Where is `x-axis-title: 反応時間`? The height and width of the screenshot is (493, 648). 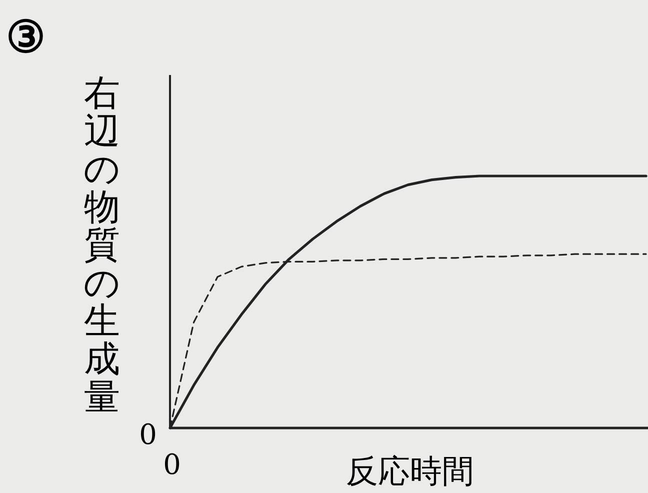 x-axis-title: 反応時間 is located at coordinates (410, 471).